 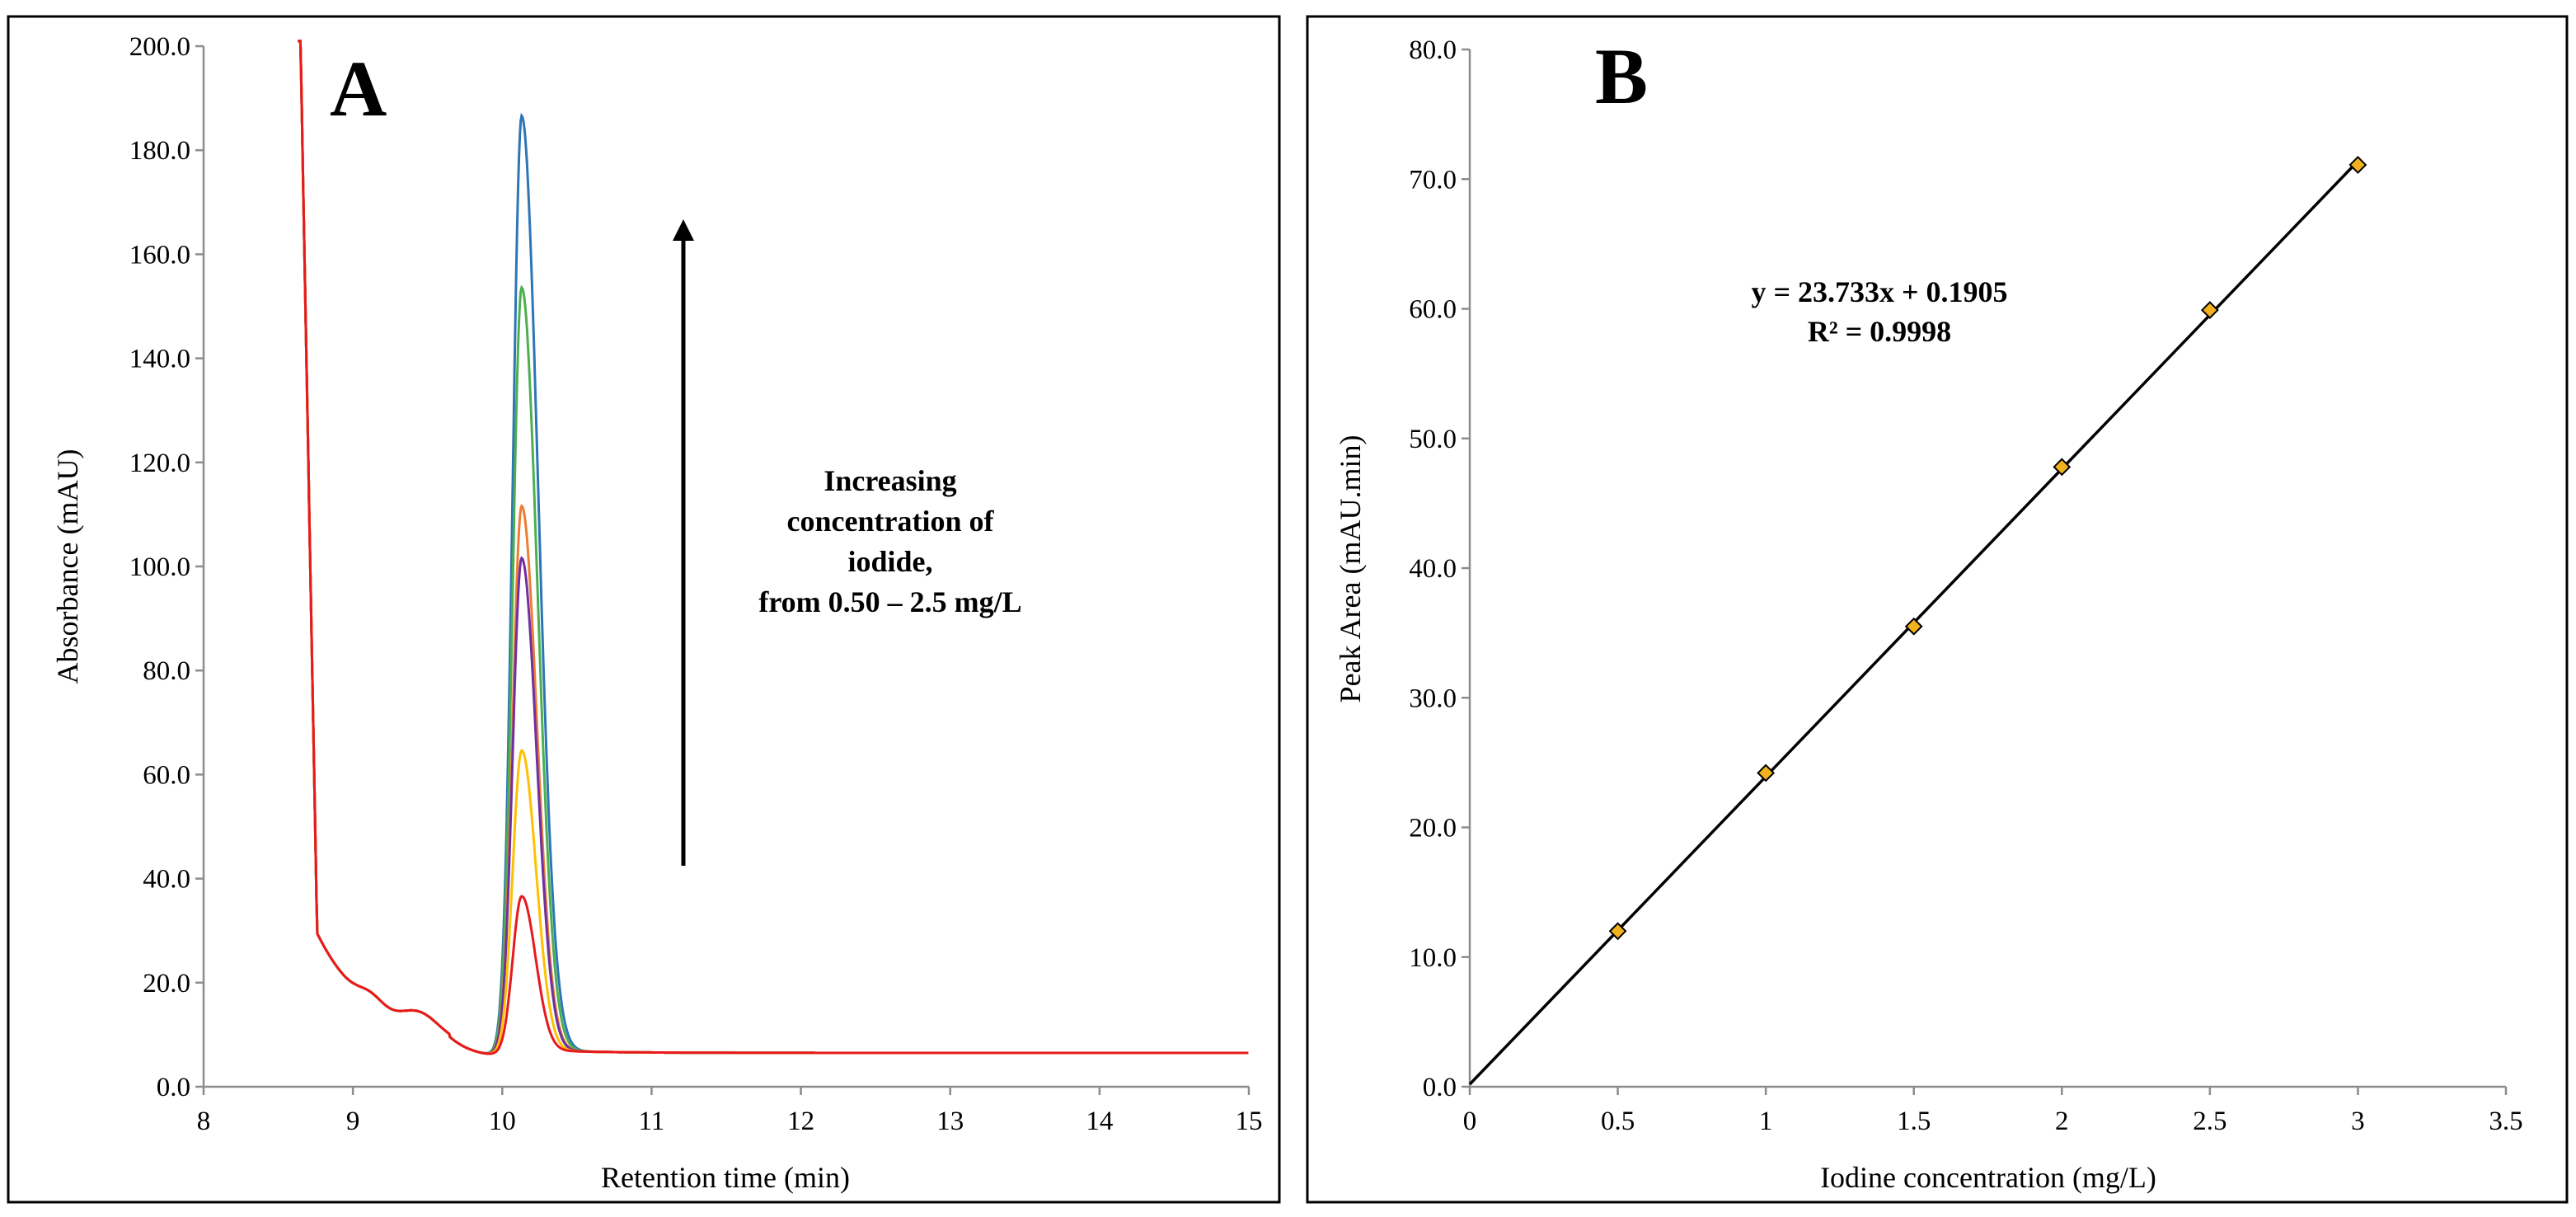 I want to click on annotation-line-1: Increasing, so click(x=890, y=480).